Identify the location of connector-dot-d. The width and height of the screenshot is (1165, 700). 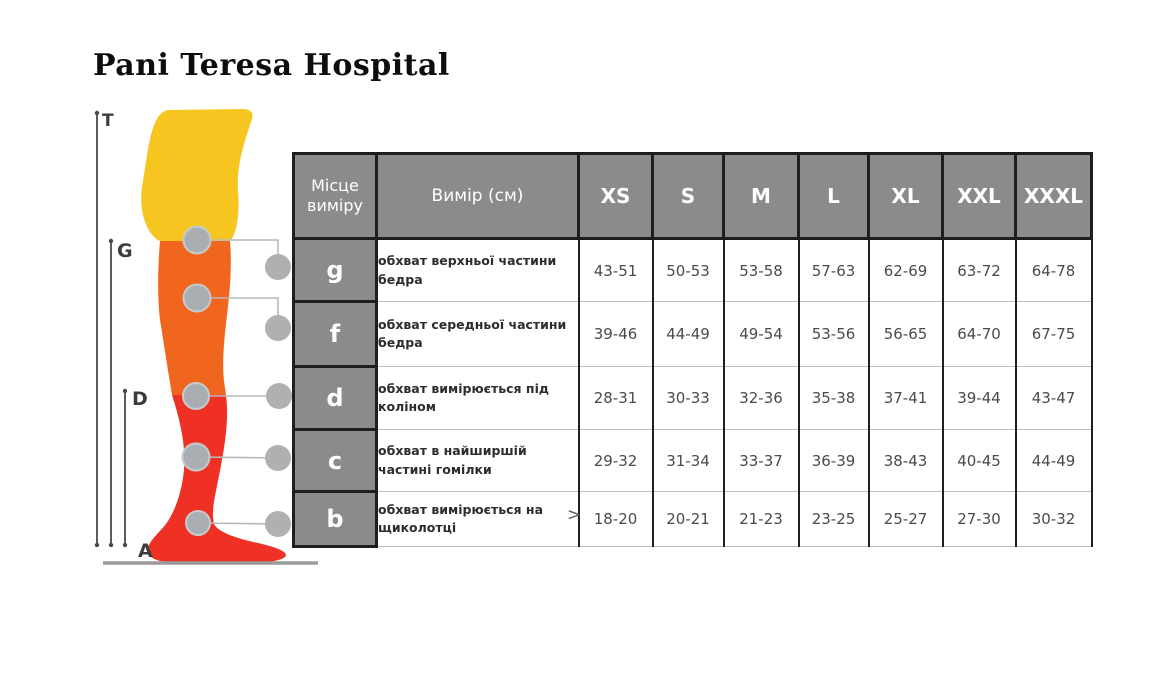
(279, 396).